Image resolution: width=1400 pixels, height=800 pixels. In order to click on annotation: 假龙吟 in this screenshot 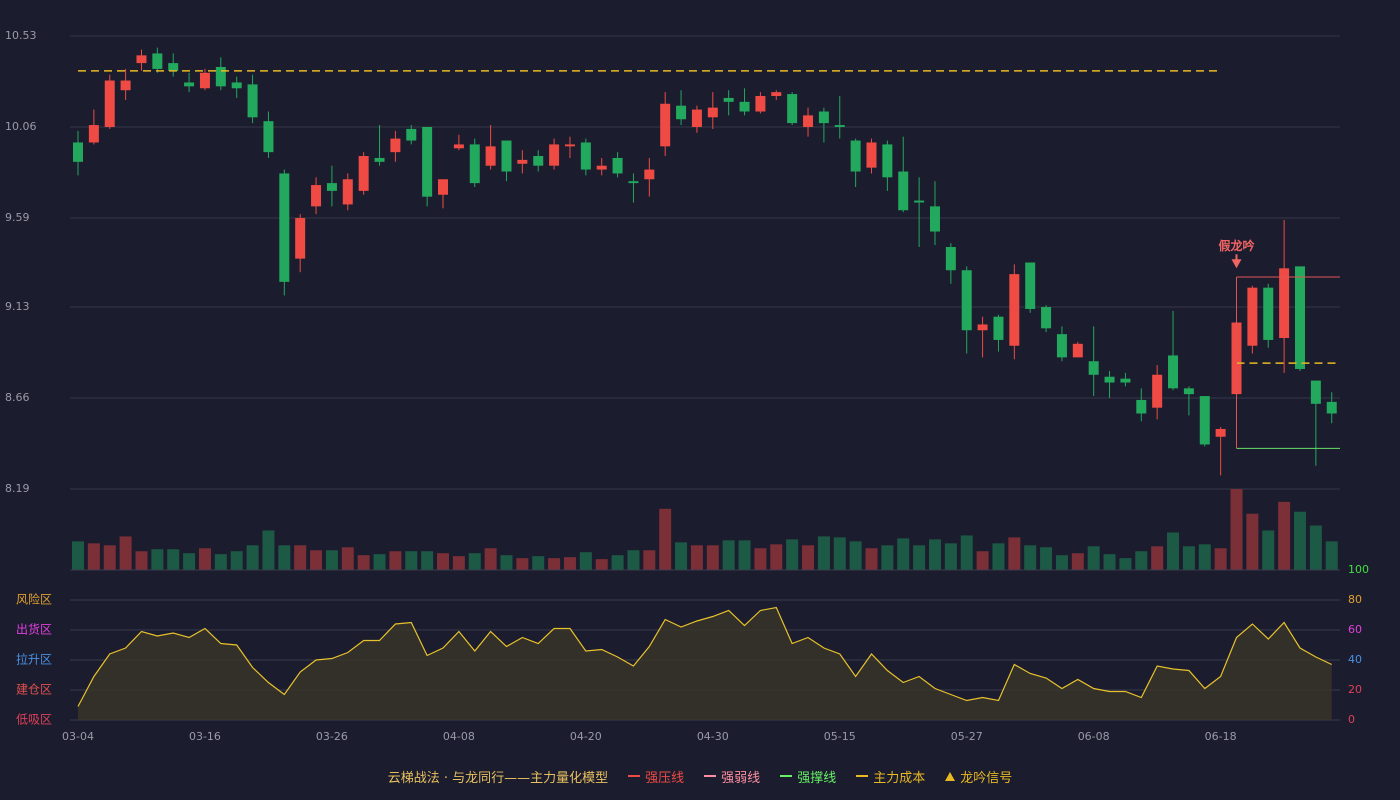, I will do `click(1237, 245)`.